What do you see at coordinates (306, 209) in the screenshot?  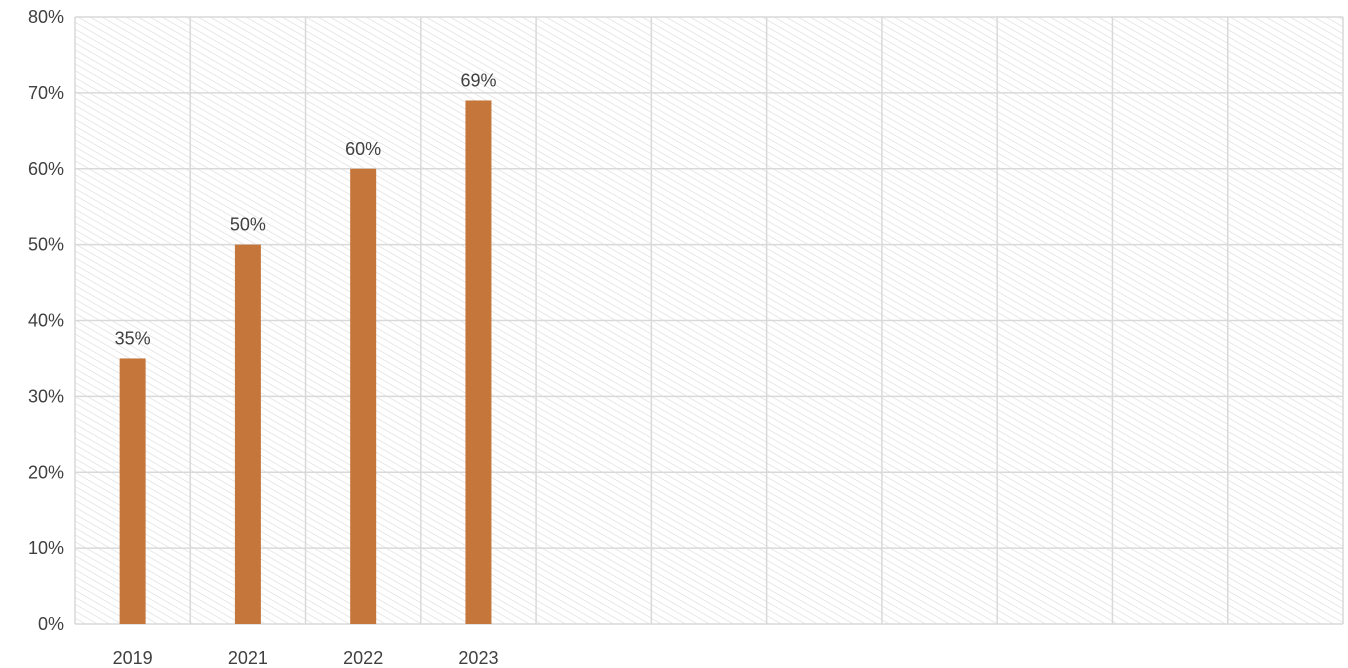 I see `data-labels: 35% 50% 60% 69%` at bounding box center [306, 209].